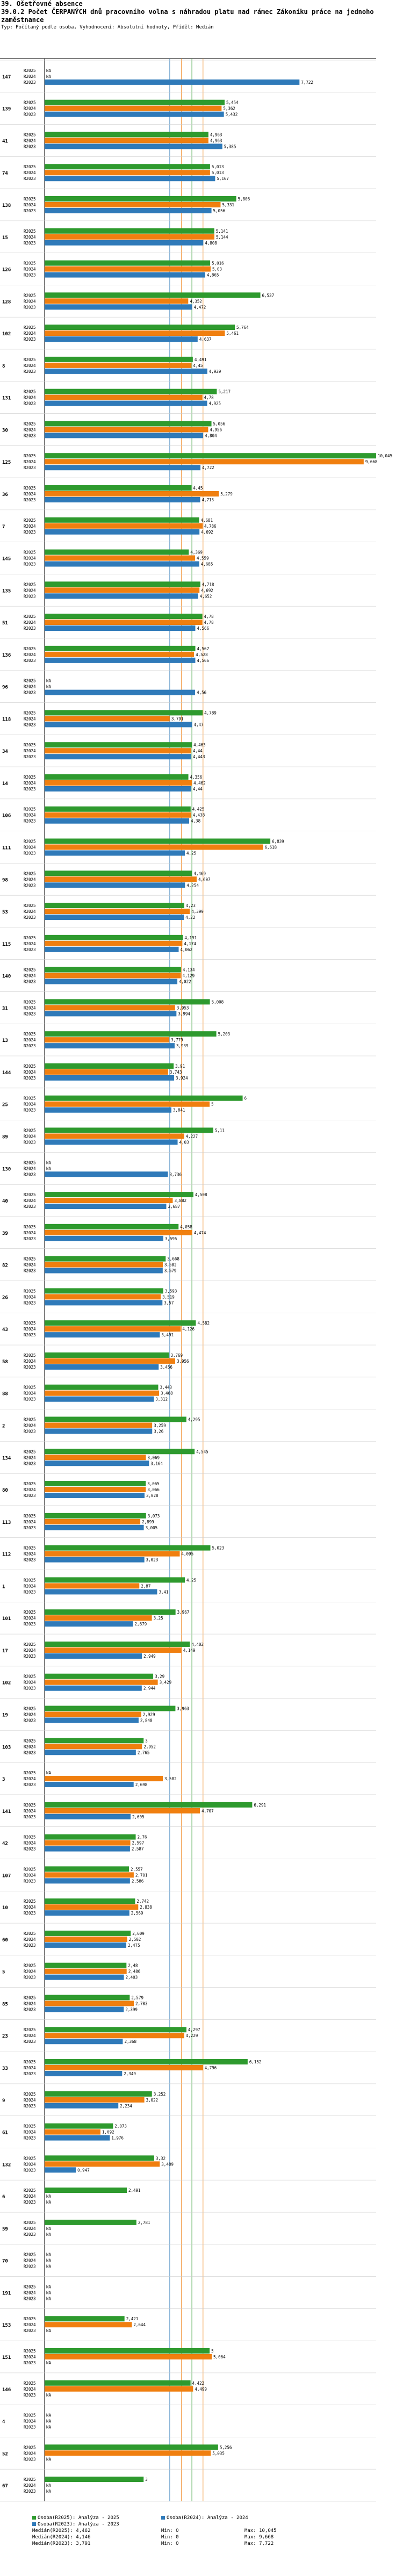 Image resolution: width=403 pixels, height=2576 pixels. I want to click on group-label: 23, so click(5, 2036).